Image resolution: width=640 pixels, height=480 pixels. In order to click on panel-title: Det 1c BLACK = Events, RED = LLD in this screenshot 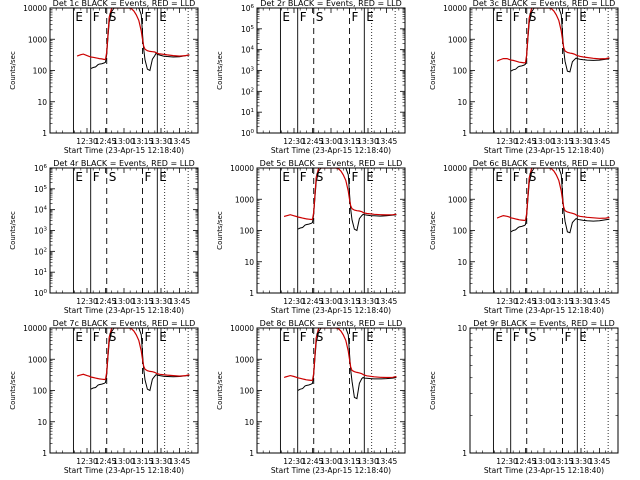, I will do `click(124, 4)`.